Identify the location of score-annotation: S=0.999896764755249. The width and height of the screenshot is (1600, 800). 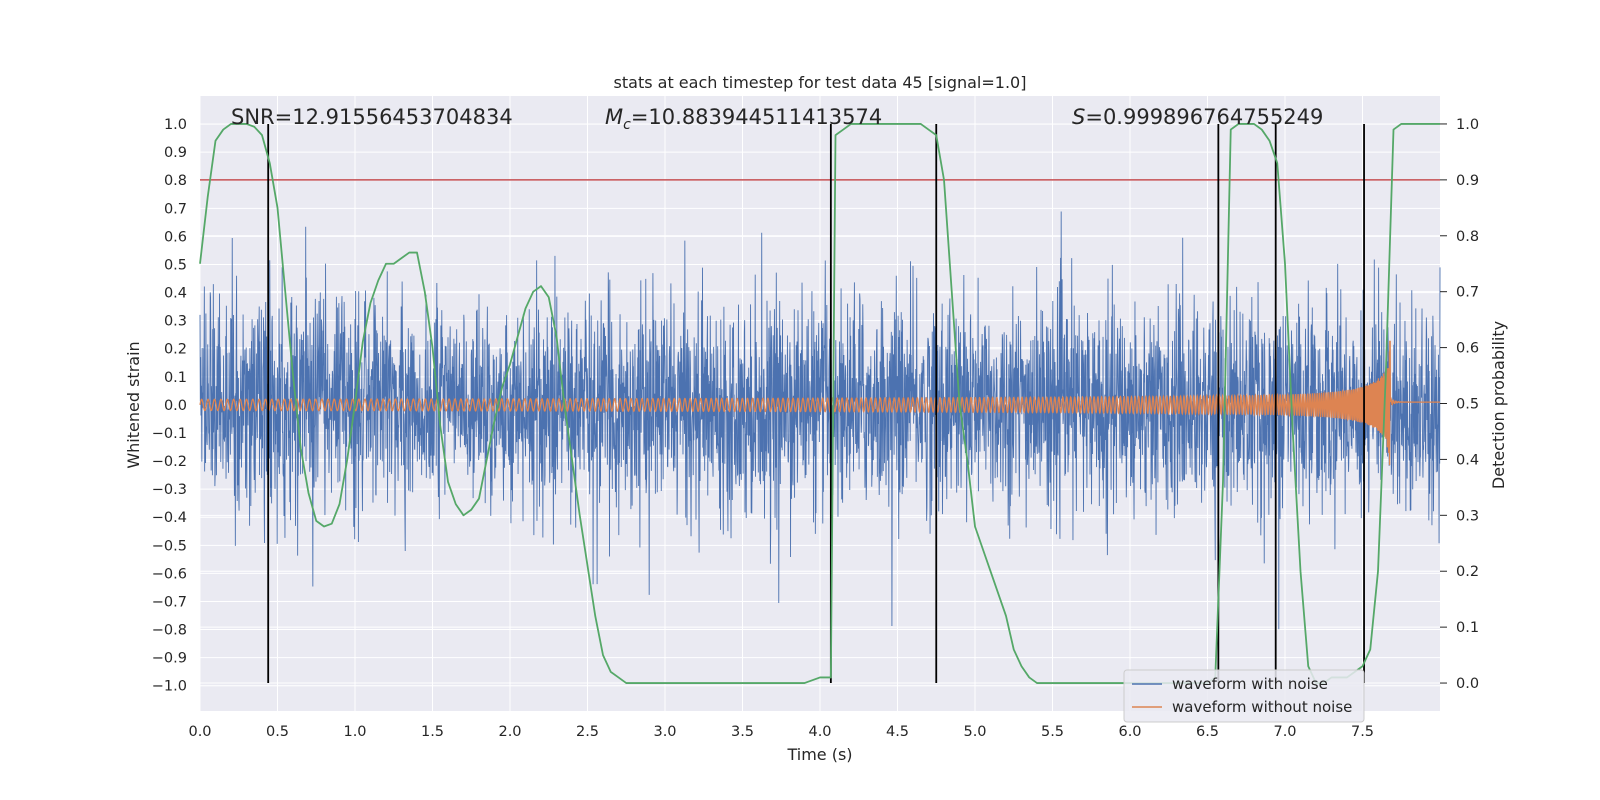
(1197, 117).